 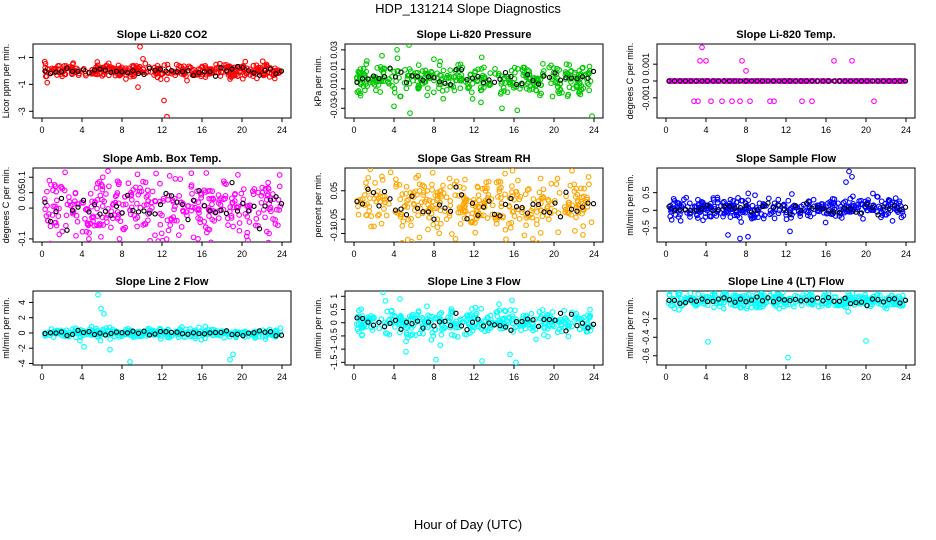 What do you see at coordinates (745, 377) in the screenshot?
I see `x-tick-label: 8` at bounding box center [745, 377].